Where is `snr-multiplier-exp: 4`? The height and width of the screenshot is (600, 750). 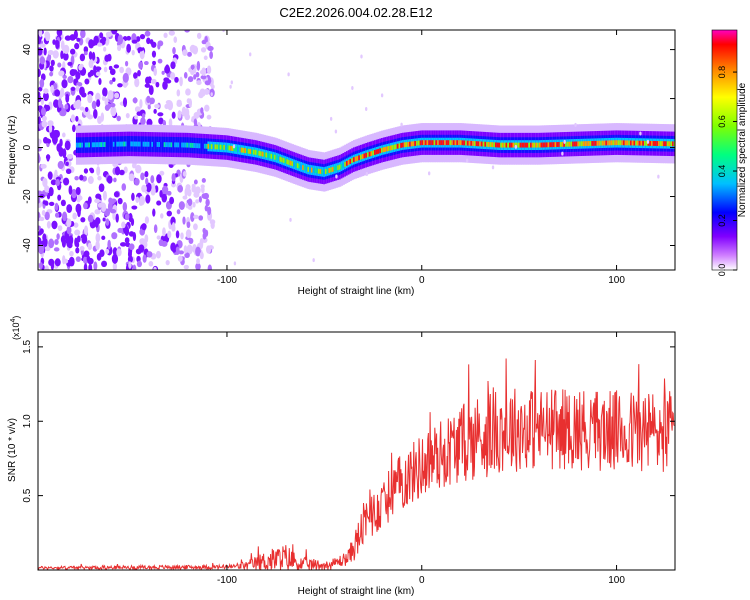 snr-multiplier-exp: 4 is located at coordinates (13, 320).